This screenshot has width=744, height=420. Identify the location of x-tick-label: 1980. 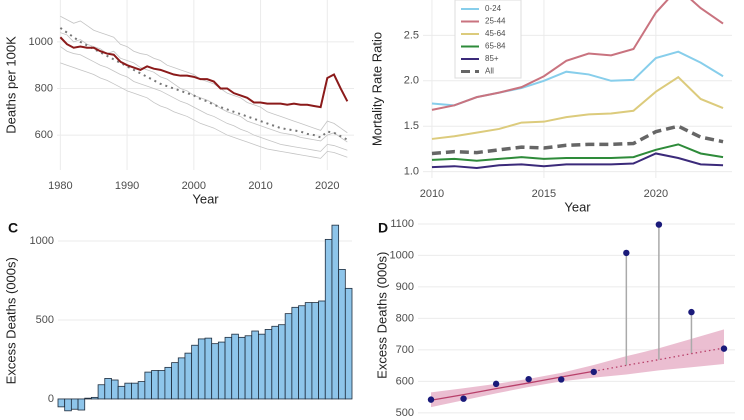
(60, 186).